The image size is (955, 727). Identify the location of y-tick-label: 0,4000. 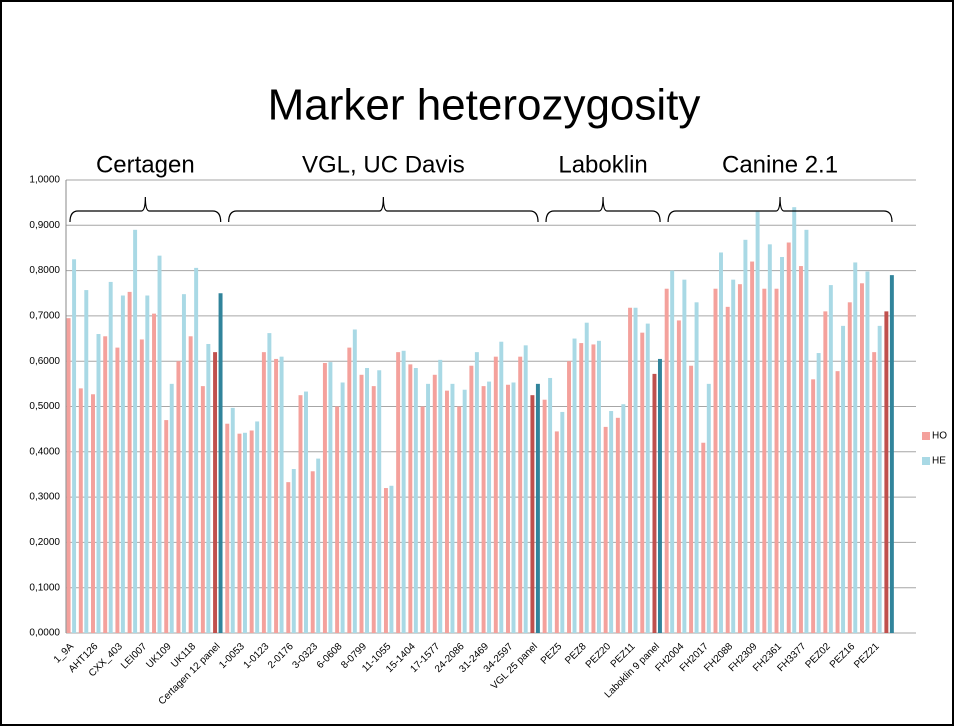
(44, 451).